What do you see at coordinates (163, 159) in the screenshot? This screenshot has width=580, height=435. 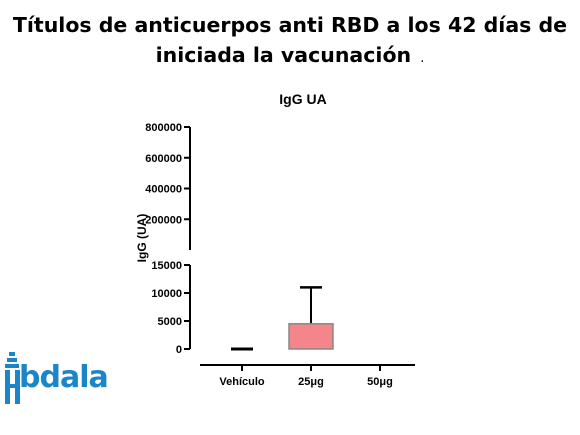 I see `y-tick-label-upper: 600000` at bounding box center [163, 159].